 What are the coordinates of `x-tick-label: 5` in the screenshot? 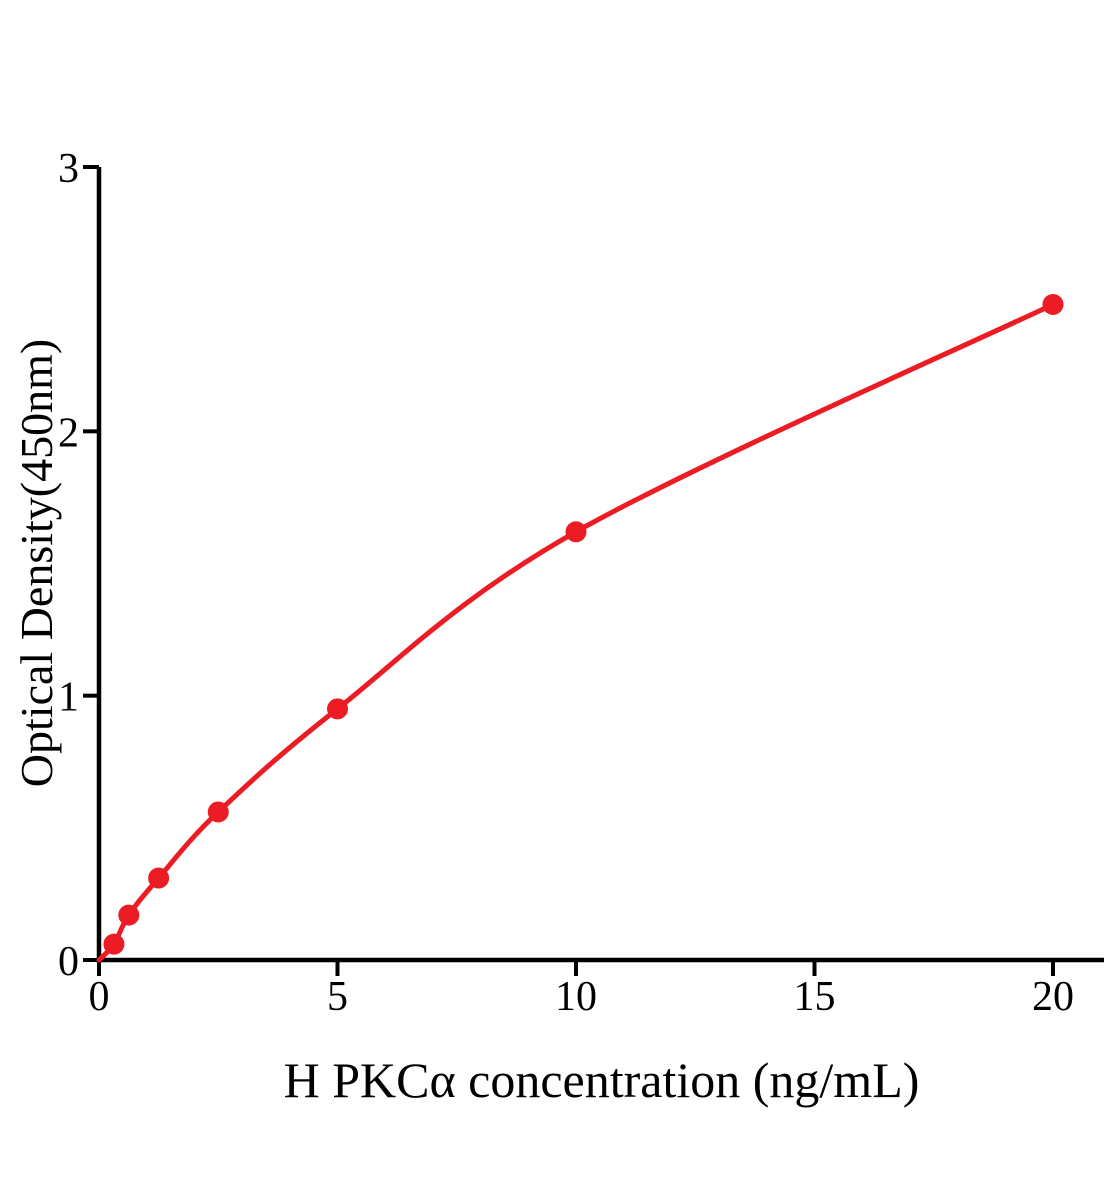 It's located at (337, 997).